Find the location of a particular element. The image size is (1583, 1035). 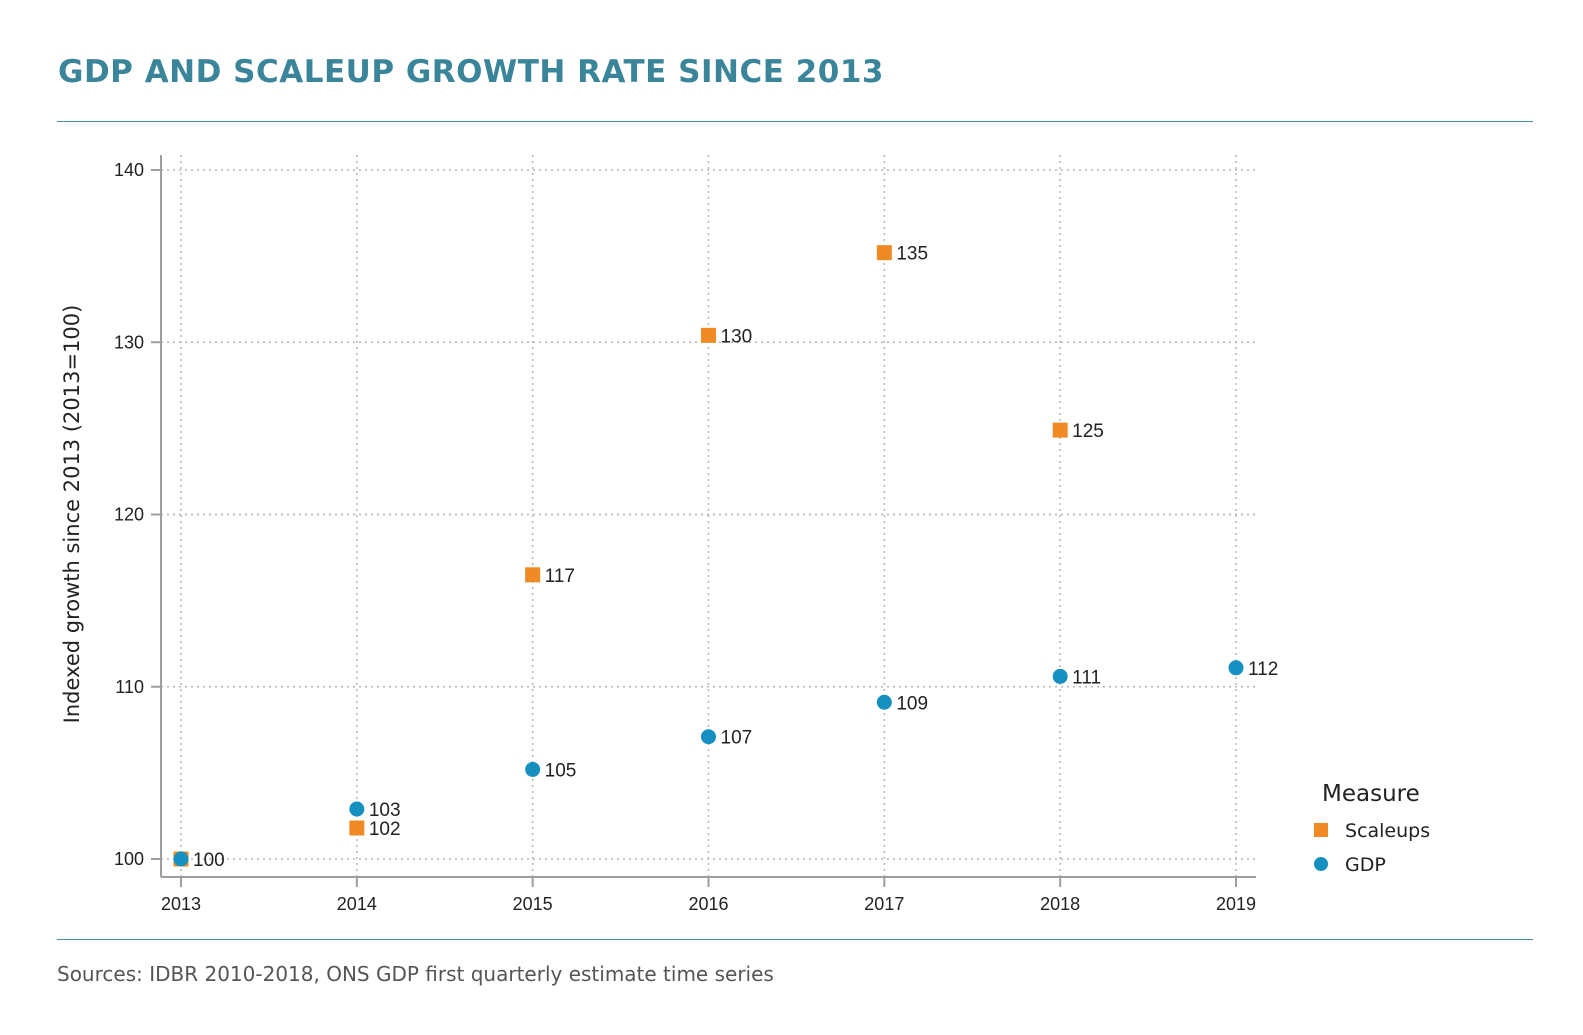

scaleups-data-label: 125 is located at coordinates (1088, 431).